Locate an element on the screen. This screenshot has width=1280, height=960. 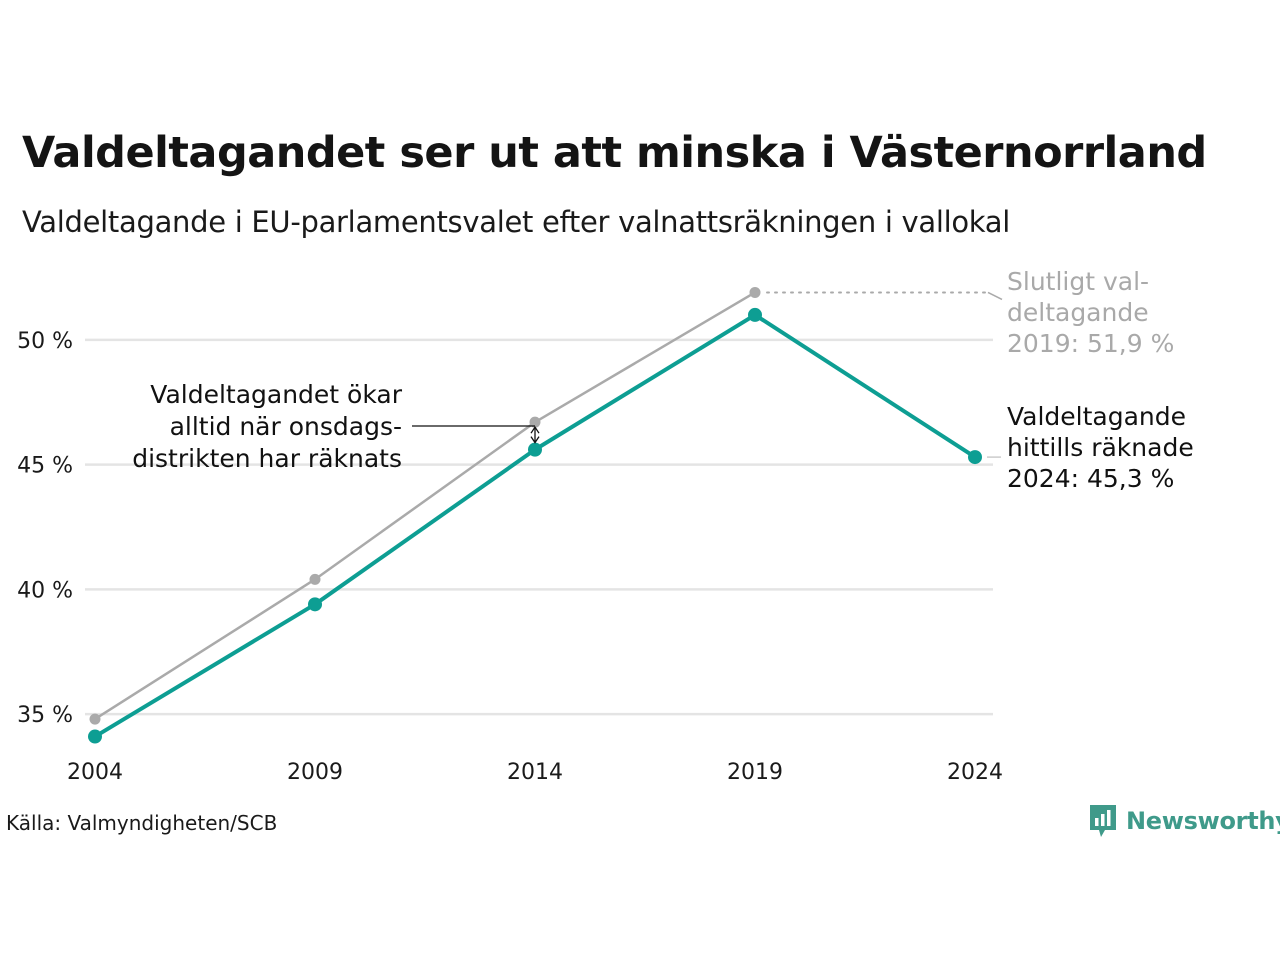
arrow-up-icon is located at coordinates (535, 430).